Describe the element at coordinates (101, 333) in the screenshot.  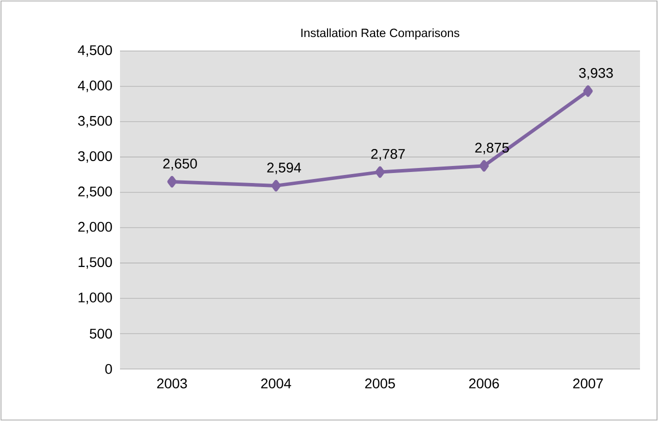
I see `y-tick-label: 500` at that location.